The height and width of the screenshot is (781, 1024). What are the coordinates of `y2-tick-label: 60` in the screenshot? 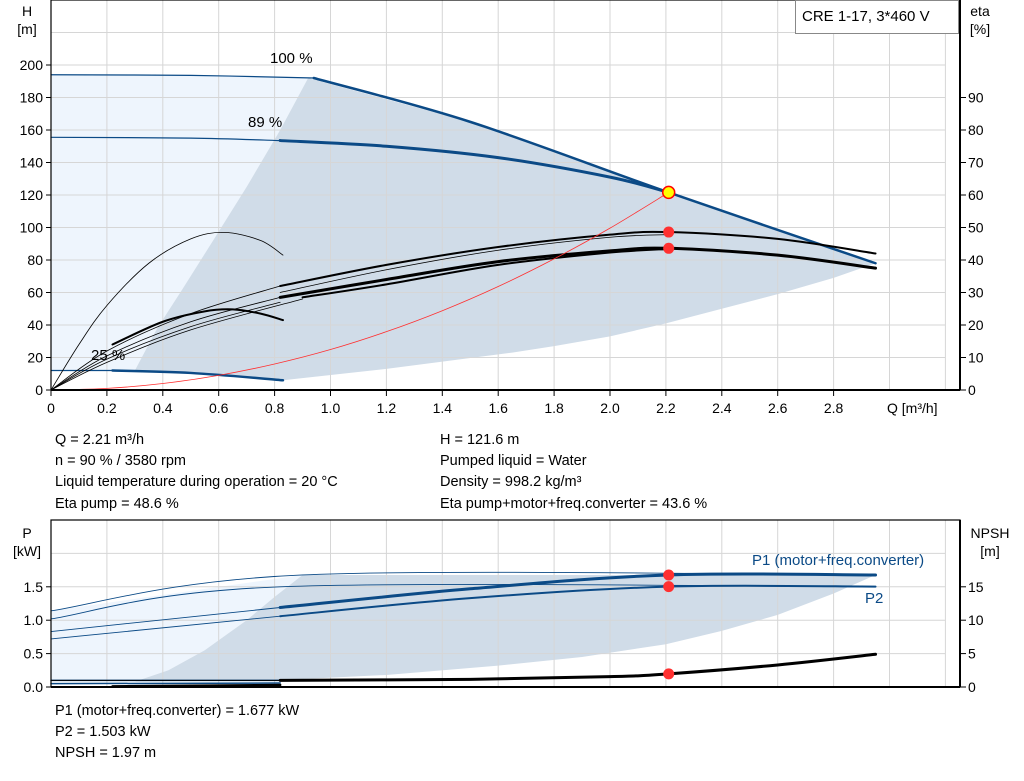 It's located at (976, 195).